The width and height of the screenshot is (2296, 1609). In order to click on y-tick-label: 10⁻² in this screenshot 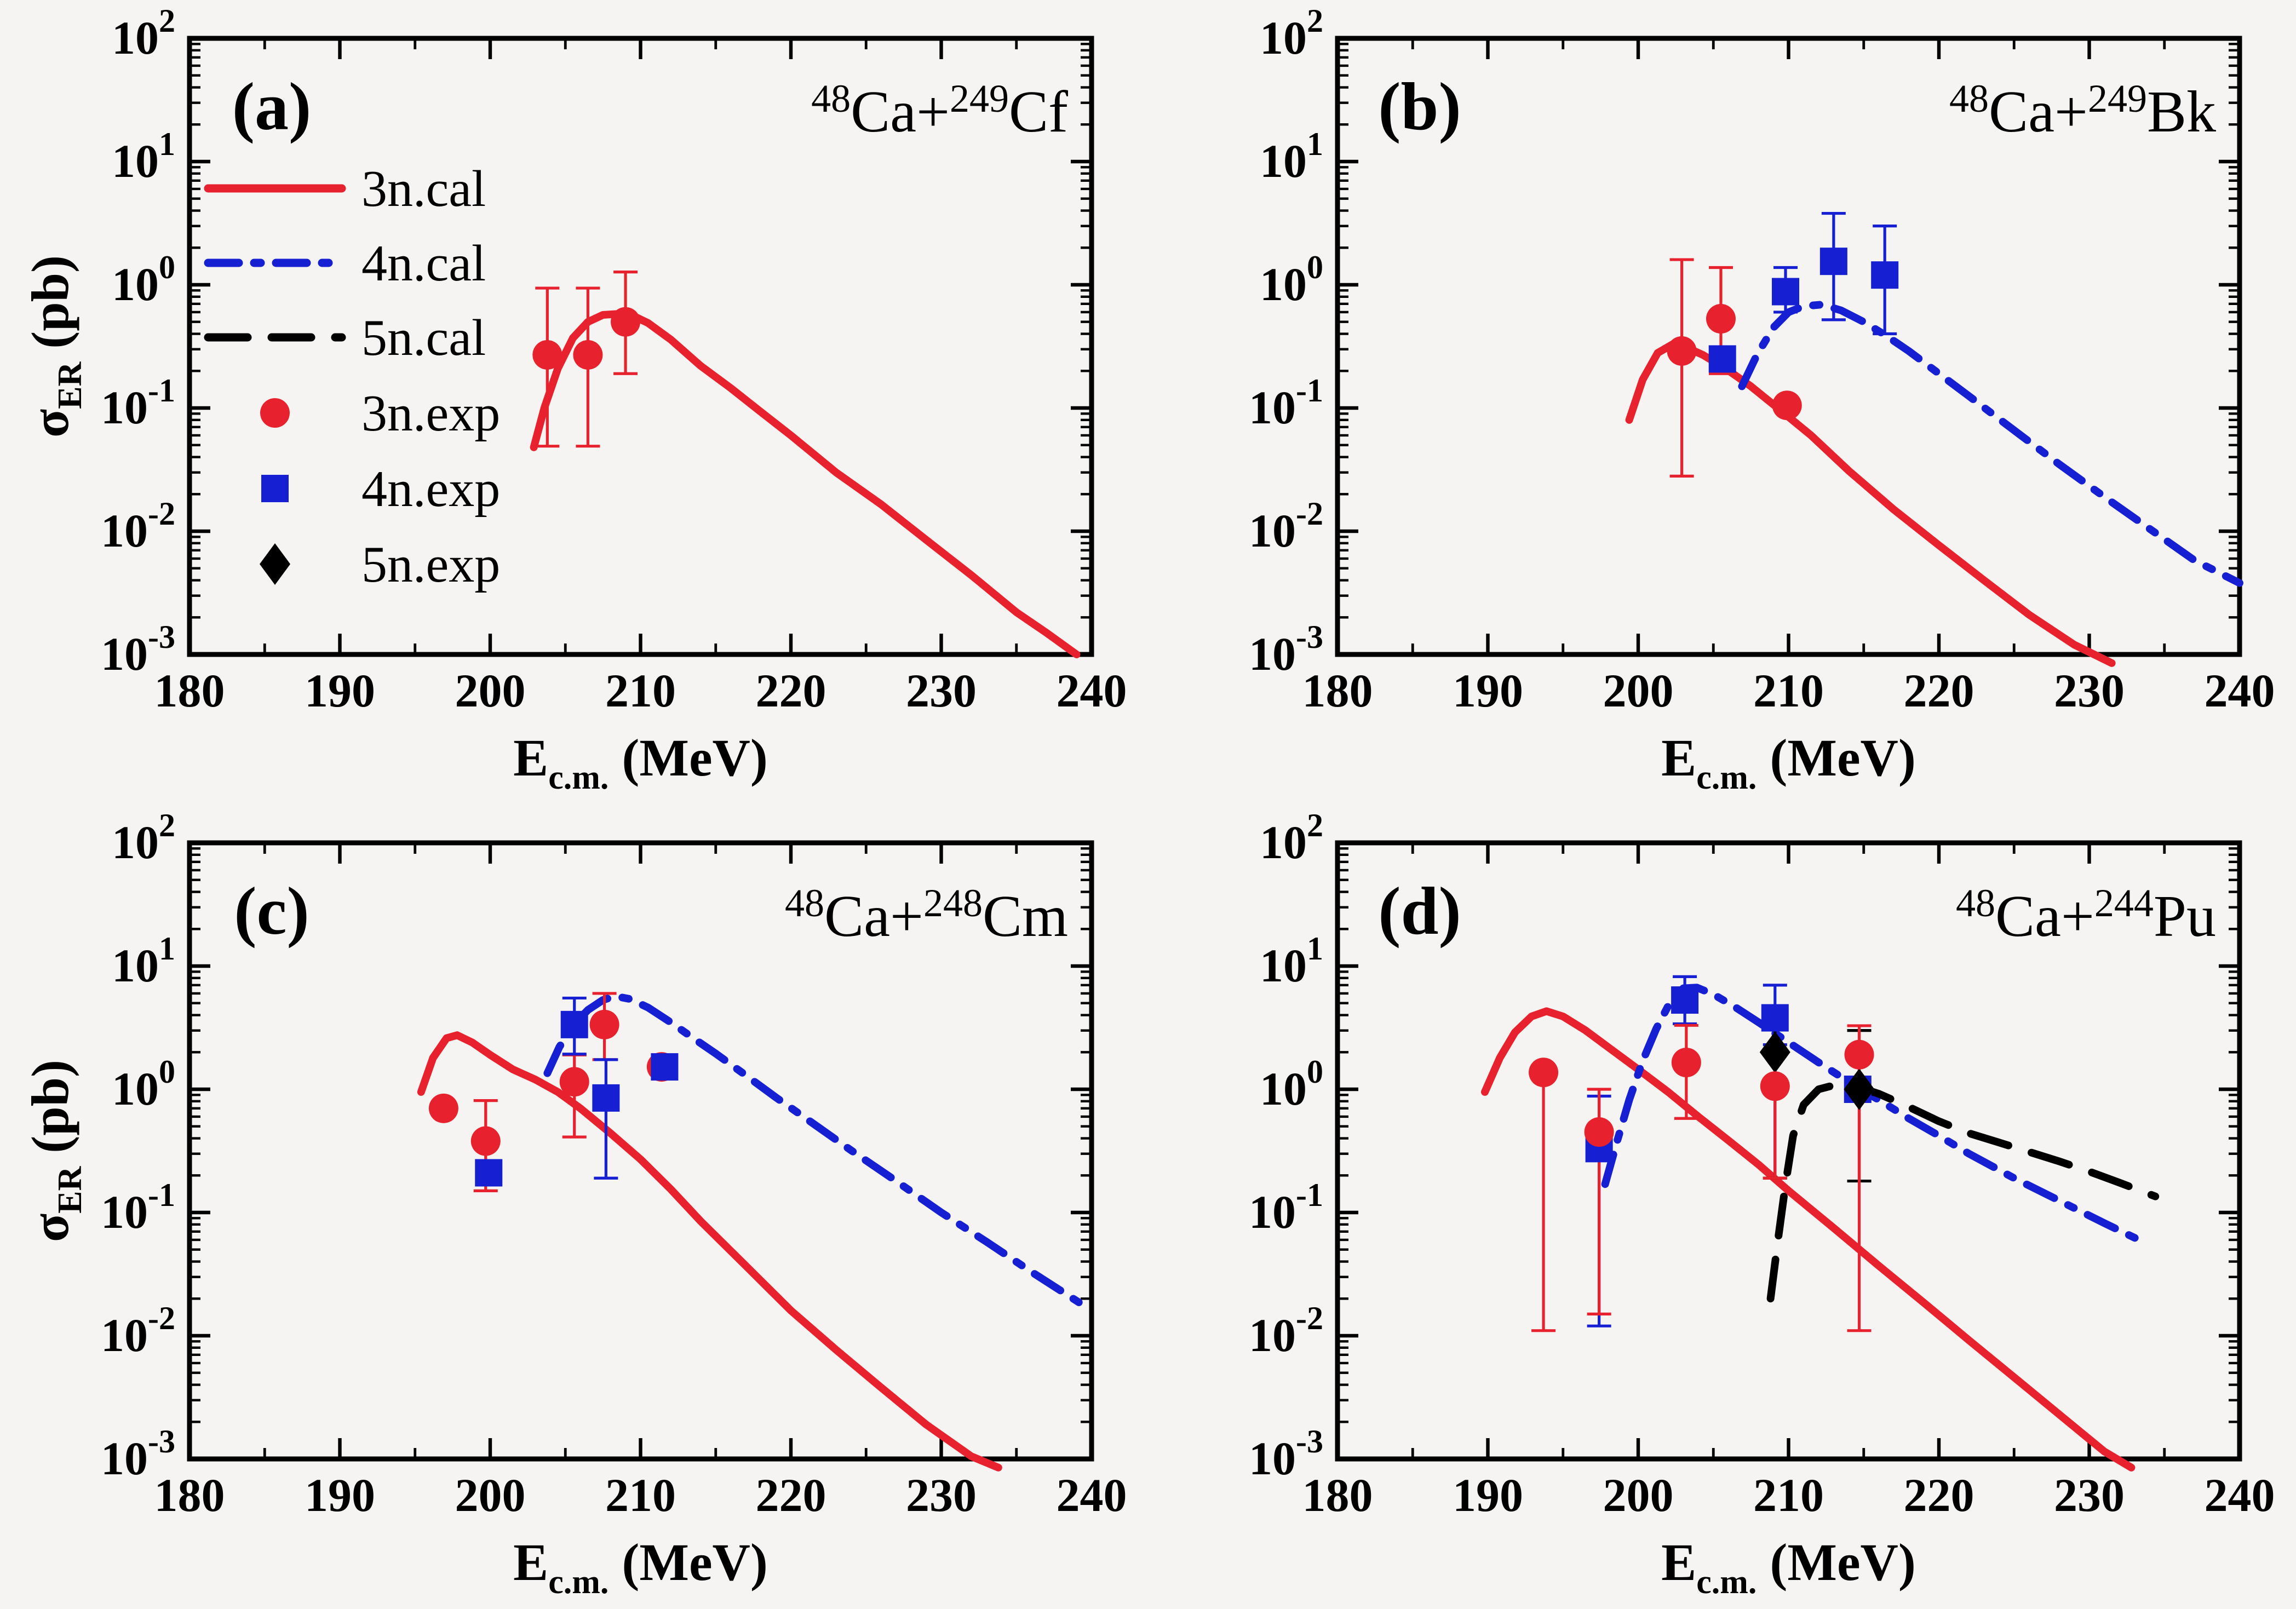, I will do `click(1286, 526)`.